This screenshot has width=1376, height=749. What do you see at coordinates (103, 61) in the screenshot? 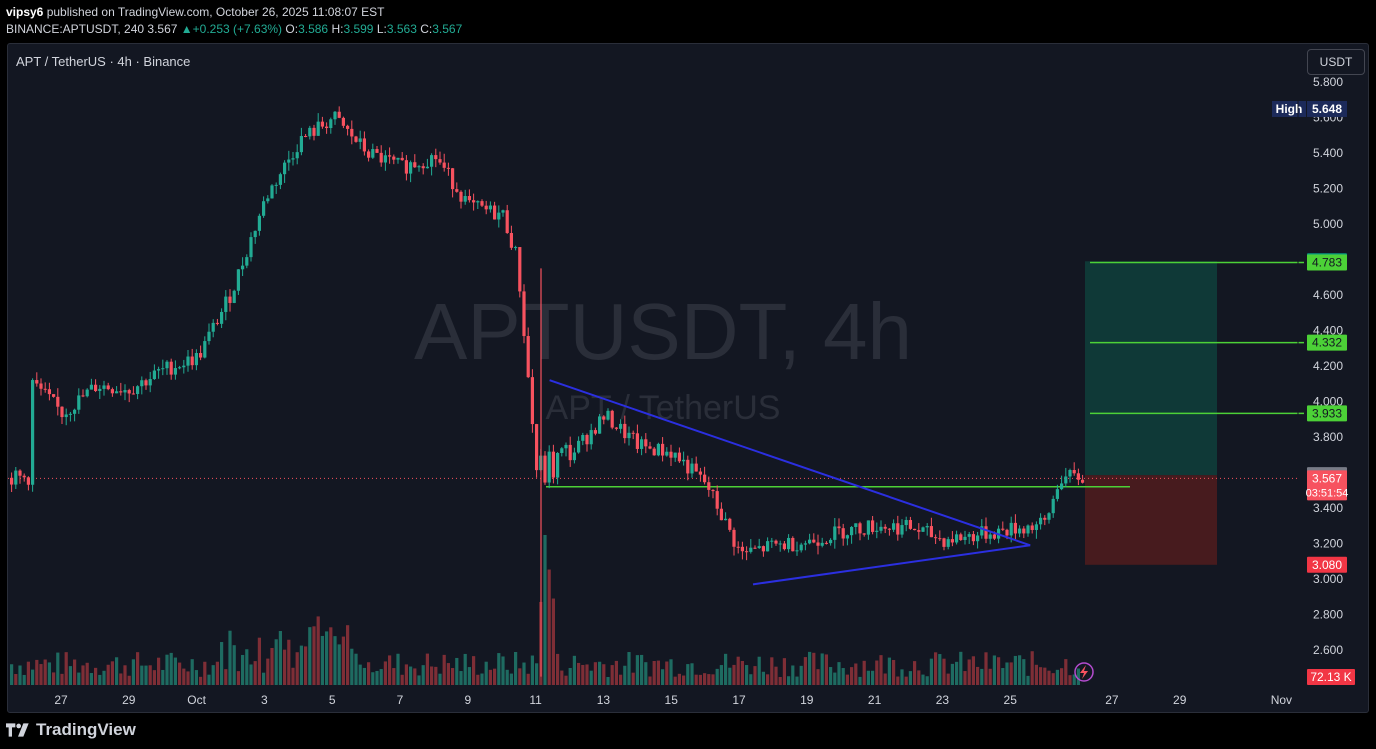
I see `chart-symbol-title: APT / TetherUS · 4h · Binance` at bounding box center [103, 61].